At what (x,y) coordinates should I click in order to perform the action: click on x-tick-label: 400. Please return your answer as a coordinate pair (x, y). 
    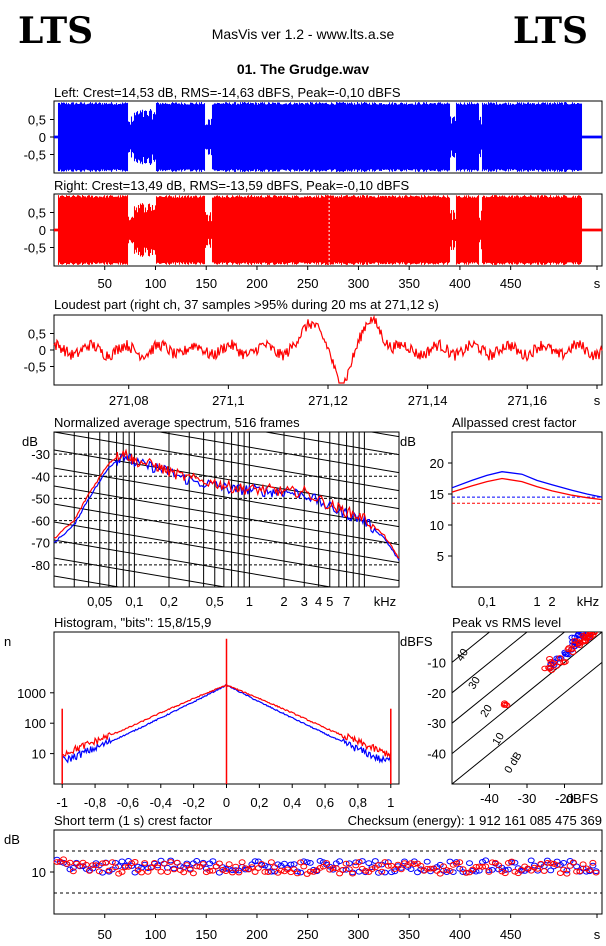
    Looking at the image, I should click on (460, 934).